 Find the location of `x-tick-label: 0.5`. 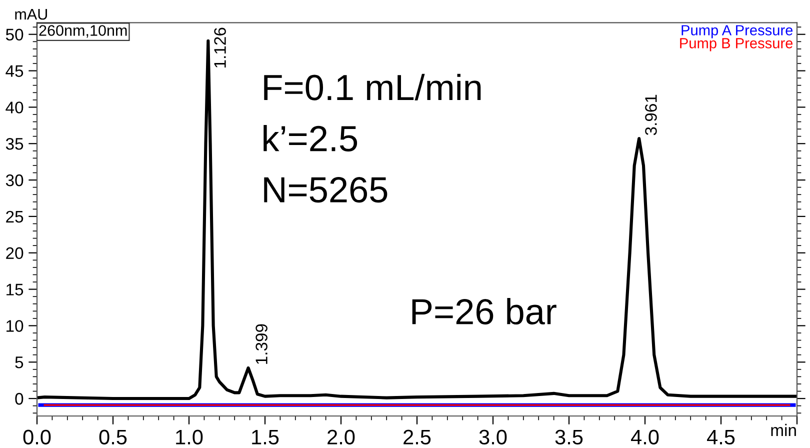

x-tick-label: 0.5 is located at coordinates (113, 437).